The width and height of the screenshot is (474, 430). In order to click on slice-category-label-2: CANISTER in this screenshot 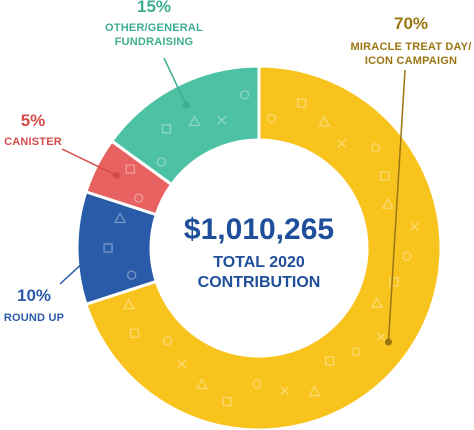, I will do `click(33, 142)`.